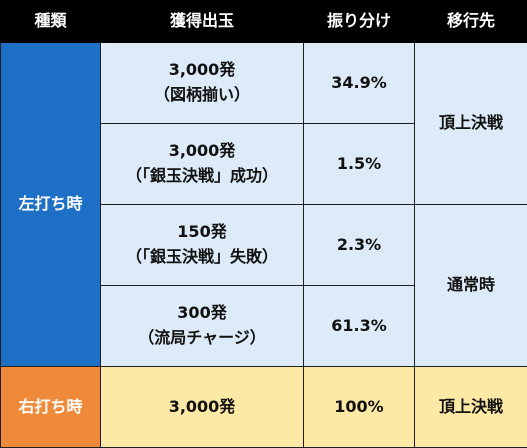 The width and height of the screenshot is (527, 448). What do you see at coordinates (202, 245) in the screenshot?
I see `payout-cell: 150発 （「銀玉決戦」失敗）` at bounding box center [202, 245].